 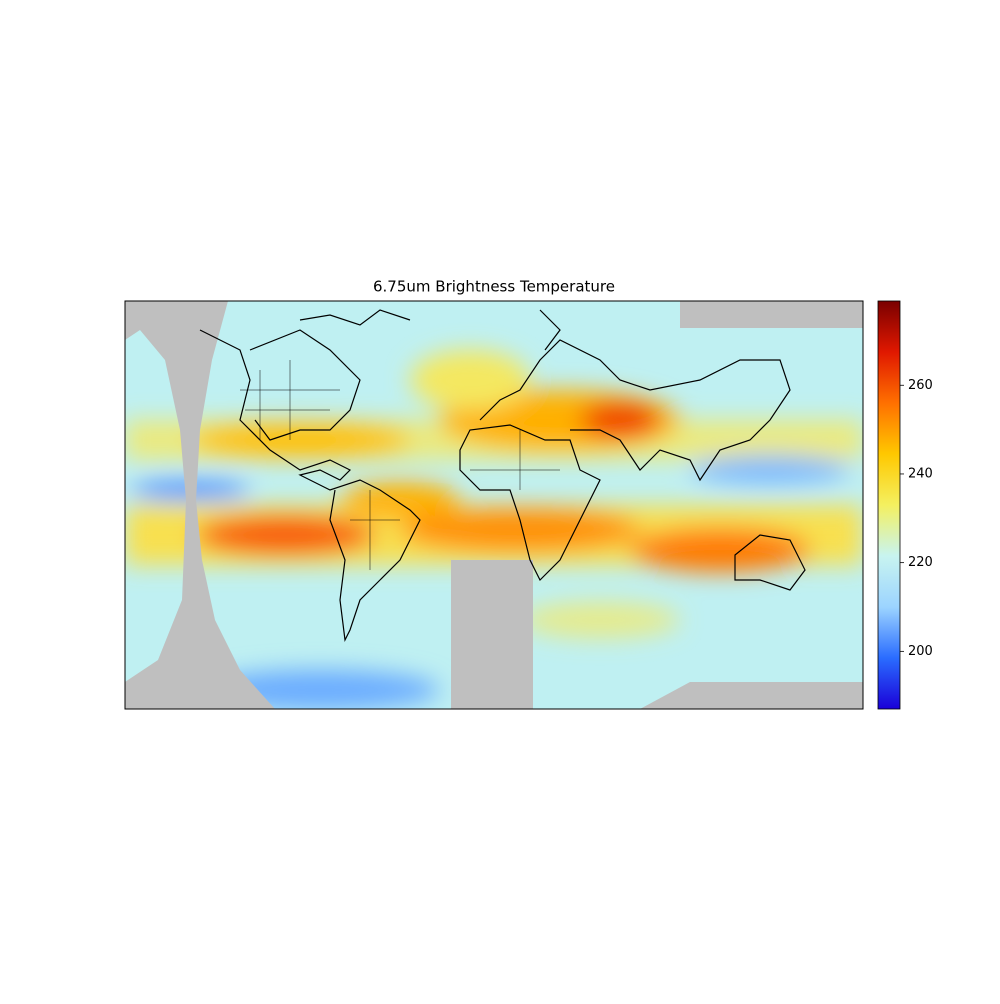 I want to click on map-title: 6.75um Brightness Temperature, so click(x=494, y=287).